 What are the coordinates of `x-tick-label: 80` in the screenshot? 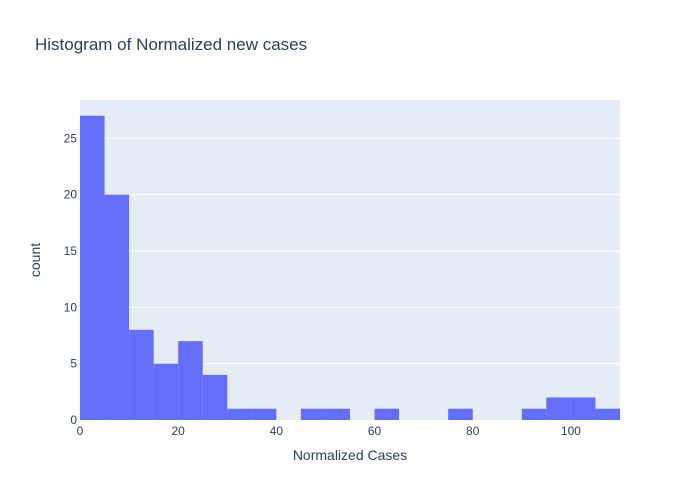 It's located at (473, 431).